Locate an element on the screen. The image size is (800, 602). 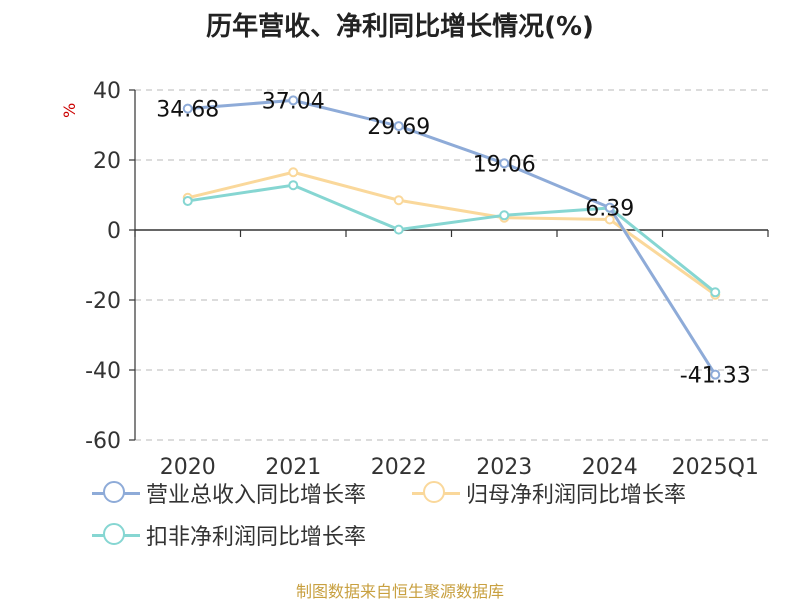
data-label: 37.04 is located at coordinates (293, 101).